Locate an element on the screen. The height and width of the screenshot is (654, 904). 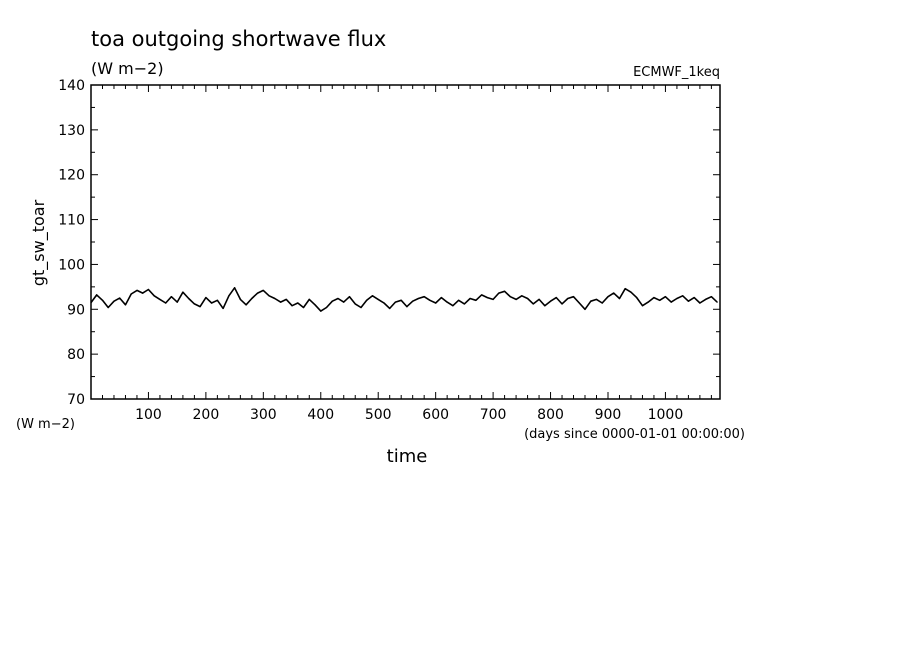
x-tick-label: 800 is located at coordinates (550, 415).